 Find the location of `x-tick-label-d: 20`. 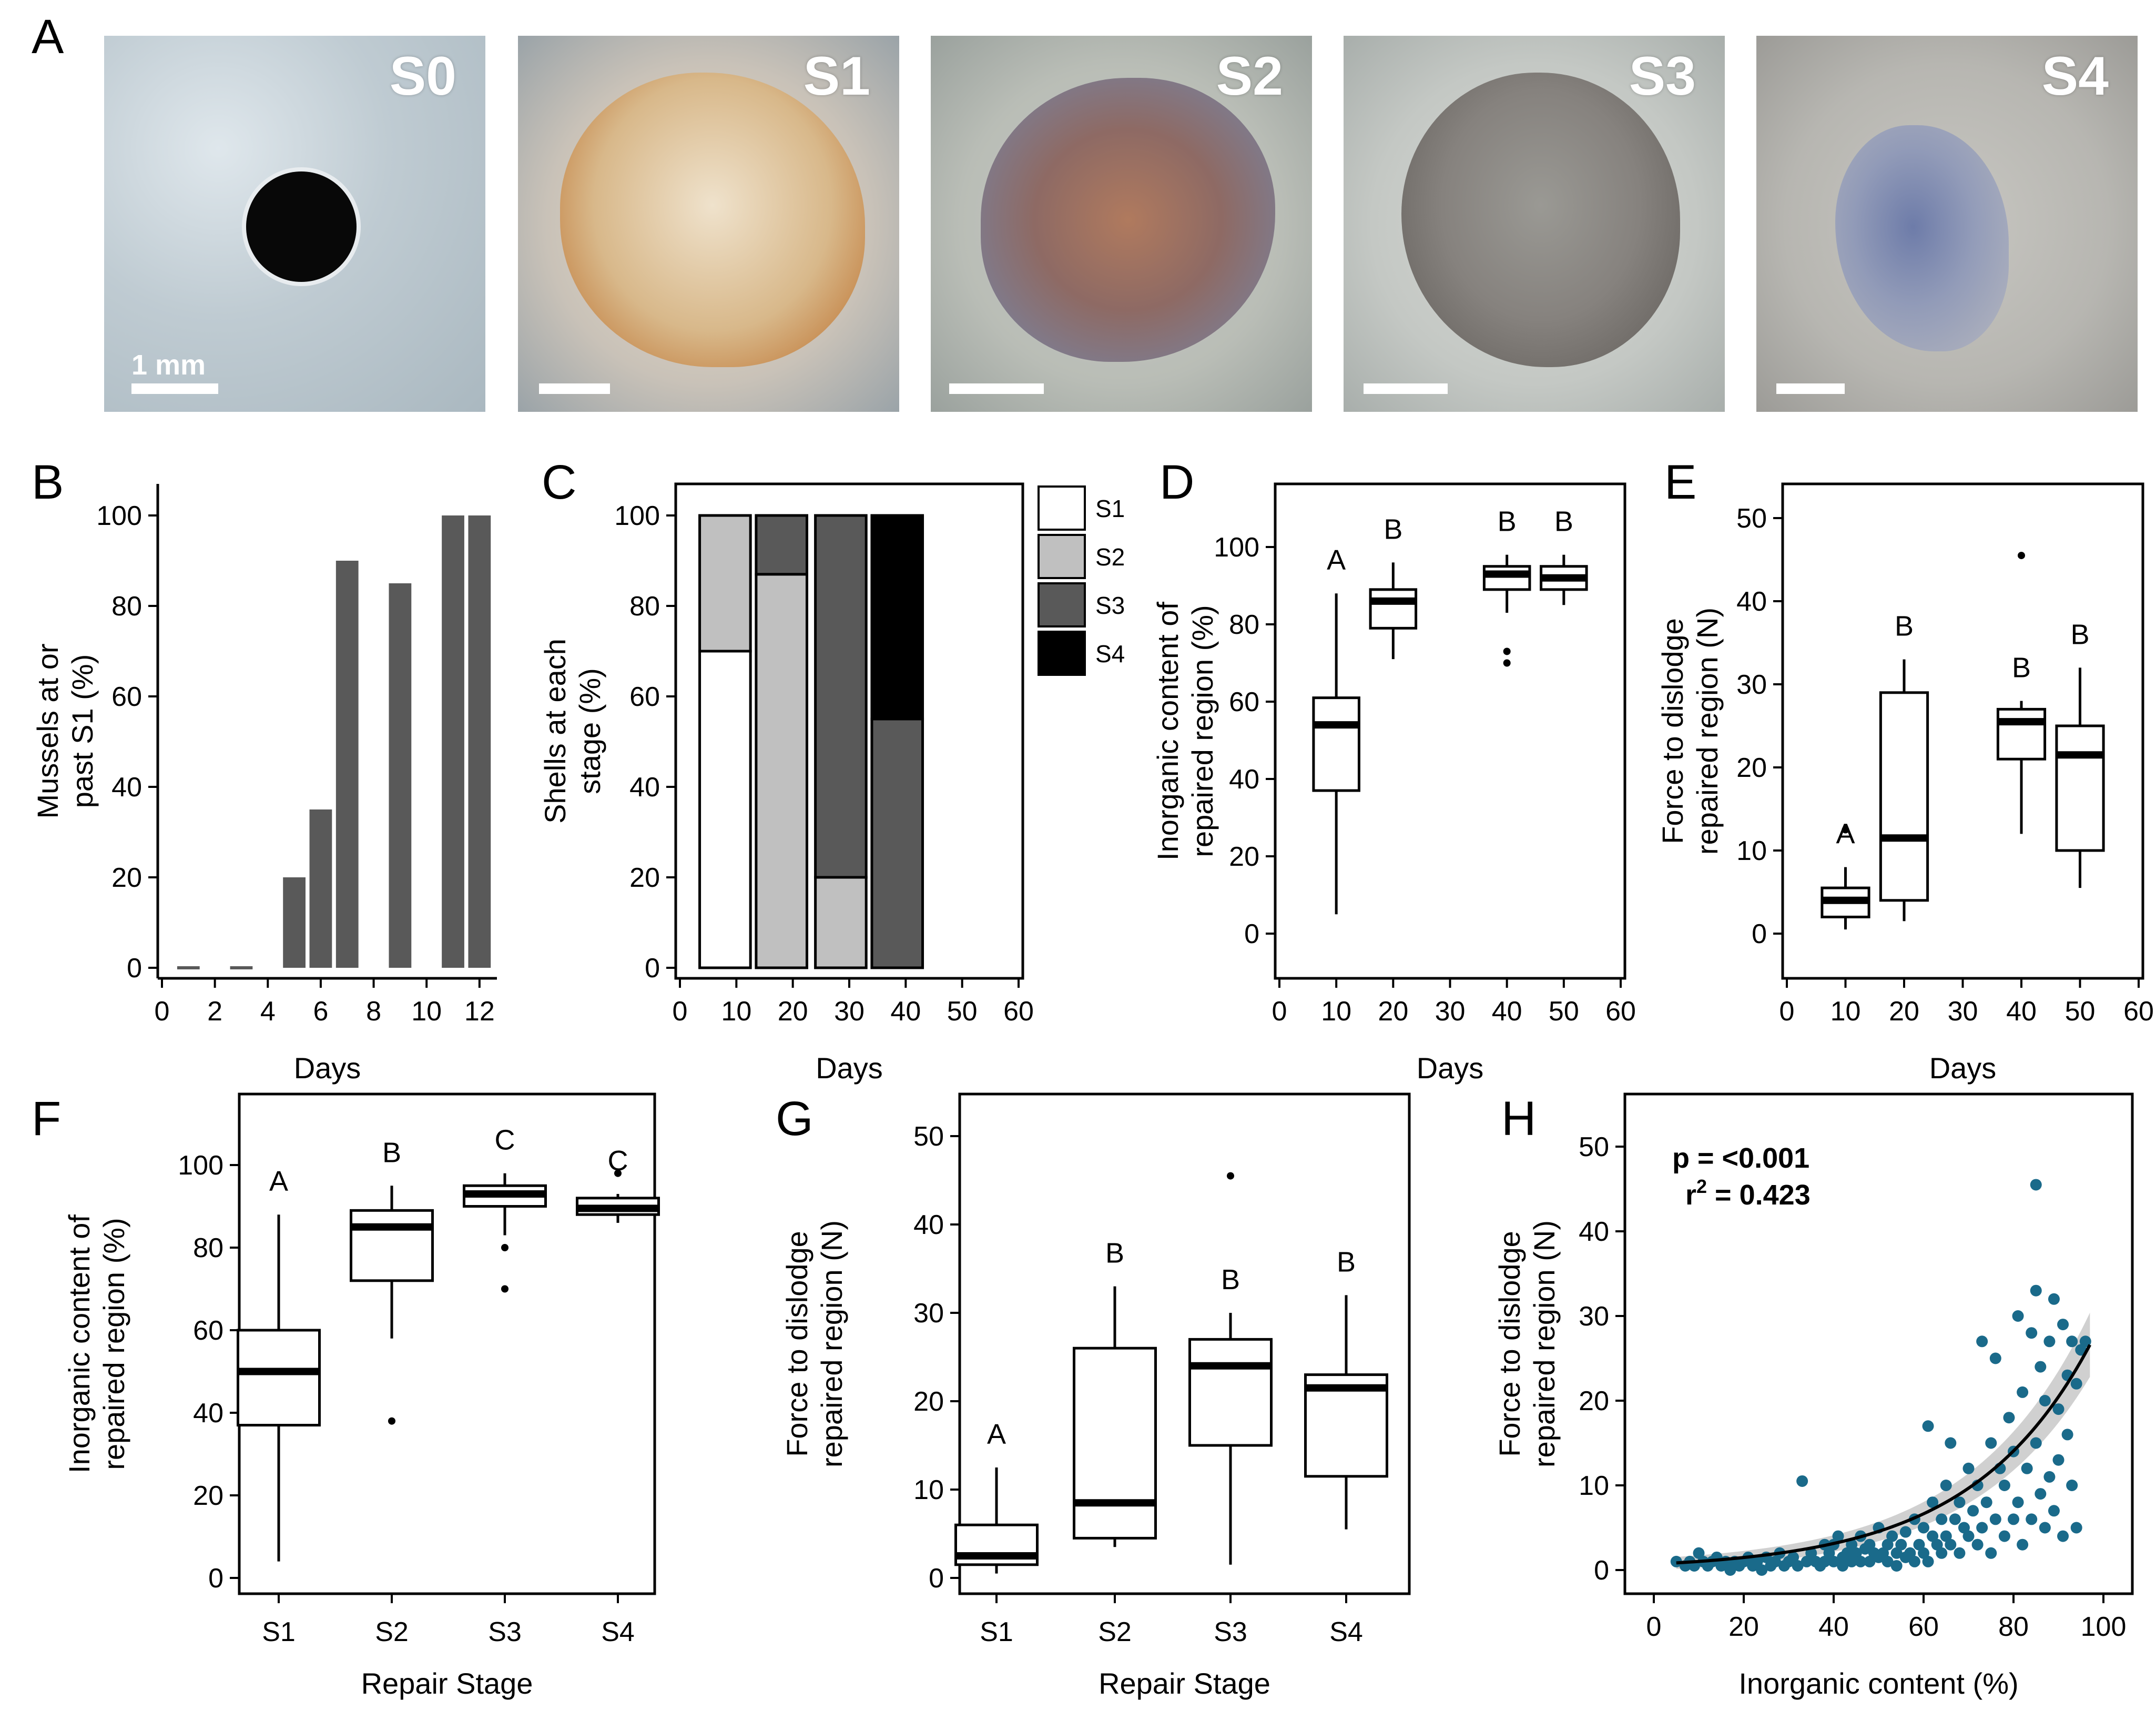

x-tick-label-d: 20 is located at coordinates (1393, 1011).